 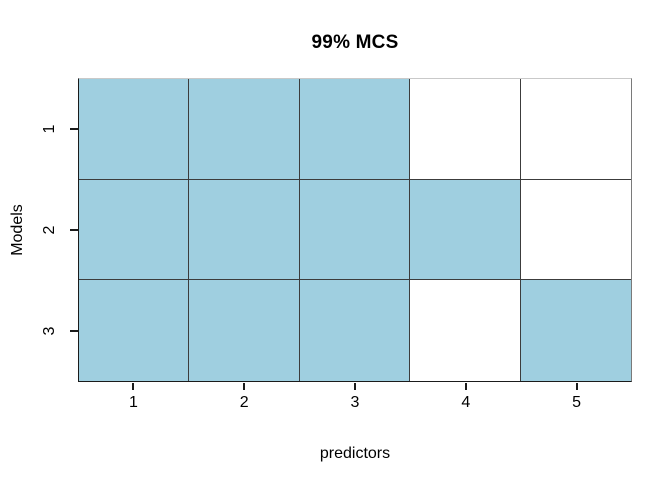 I want to click on x-tick-label: 4, so click(x=466, y=402).